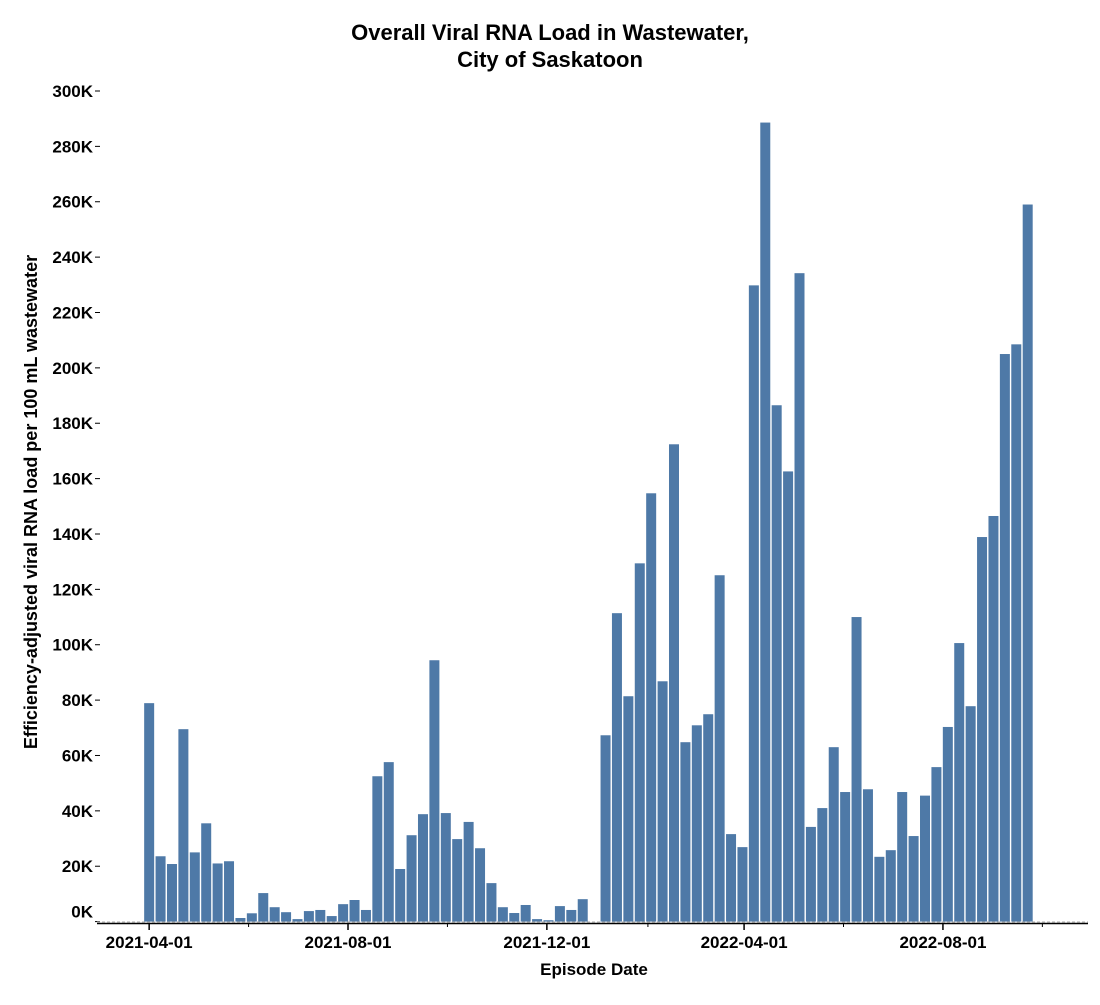 The height and width of the screenshot is (1005, 1100). Describe the element at coordinates (72, 202) in the screenshot. I see `y-tick-label: 260K` at that location.